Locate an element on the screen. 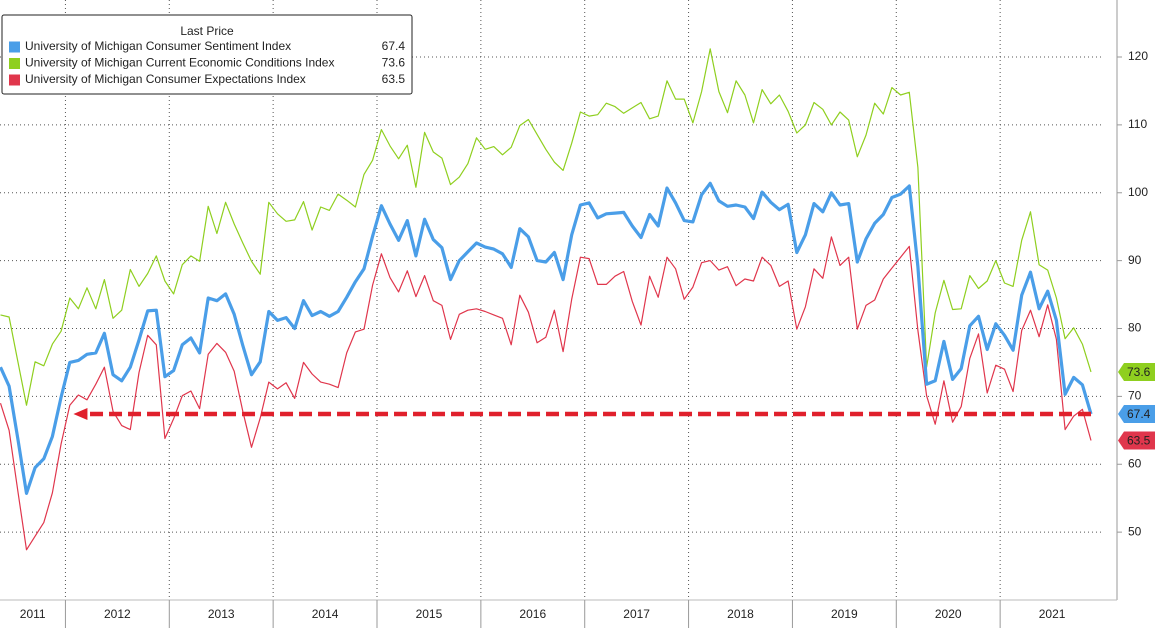  last-value-label: 63.5 is located at coordinates (1139, 441).